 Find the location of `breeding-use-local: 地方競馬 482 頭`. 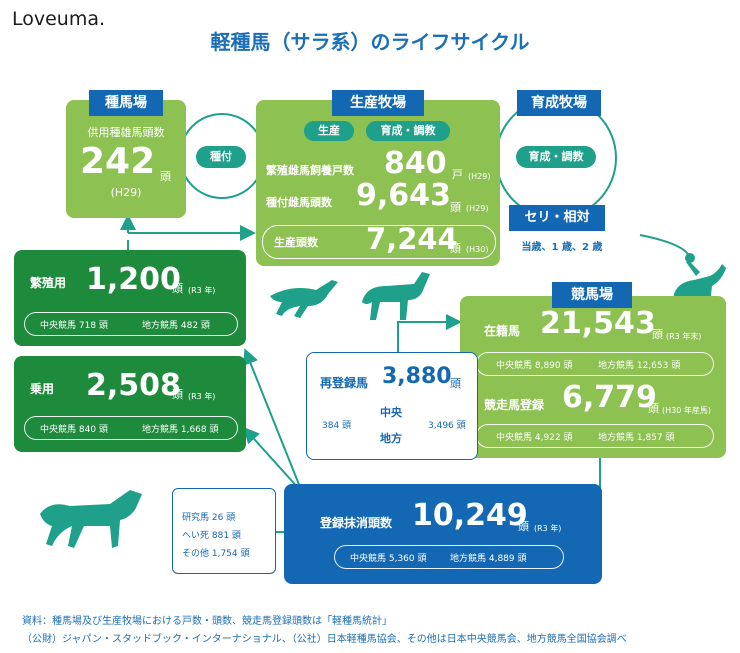

breeding-use-local: 地方競馬 482 頭 is located at coordinates (176, 326).